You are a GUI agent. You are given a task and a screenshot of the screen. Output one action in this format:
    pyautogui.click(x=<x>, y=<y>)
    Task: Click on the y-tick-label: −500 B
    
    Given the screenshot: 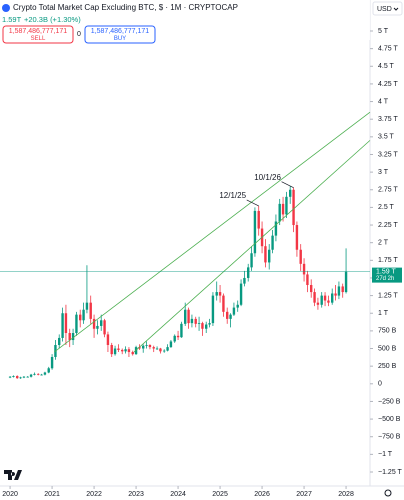 What is the action you would take?
    pyautogui.click(x=389, y=419)
    